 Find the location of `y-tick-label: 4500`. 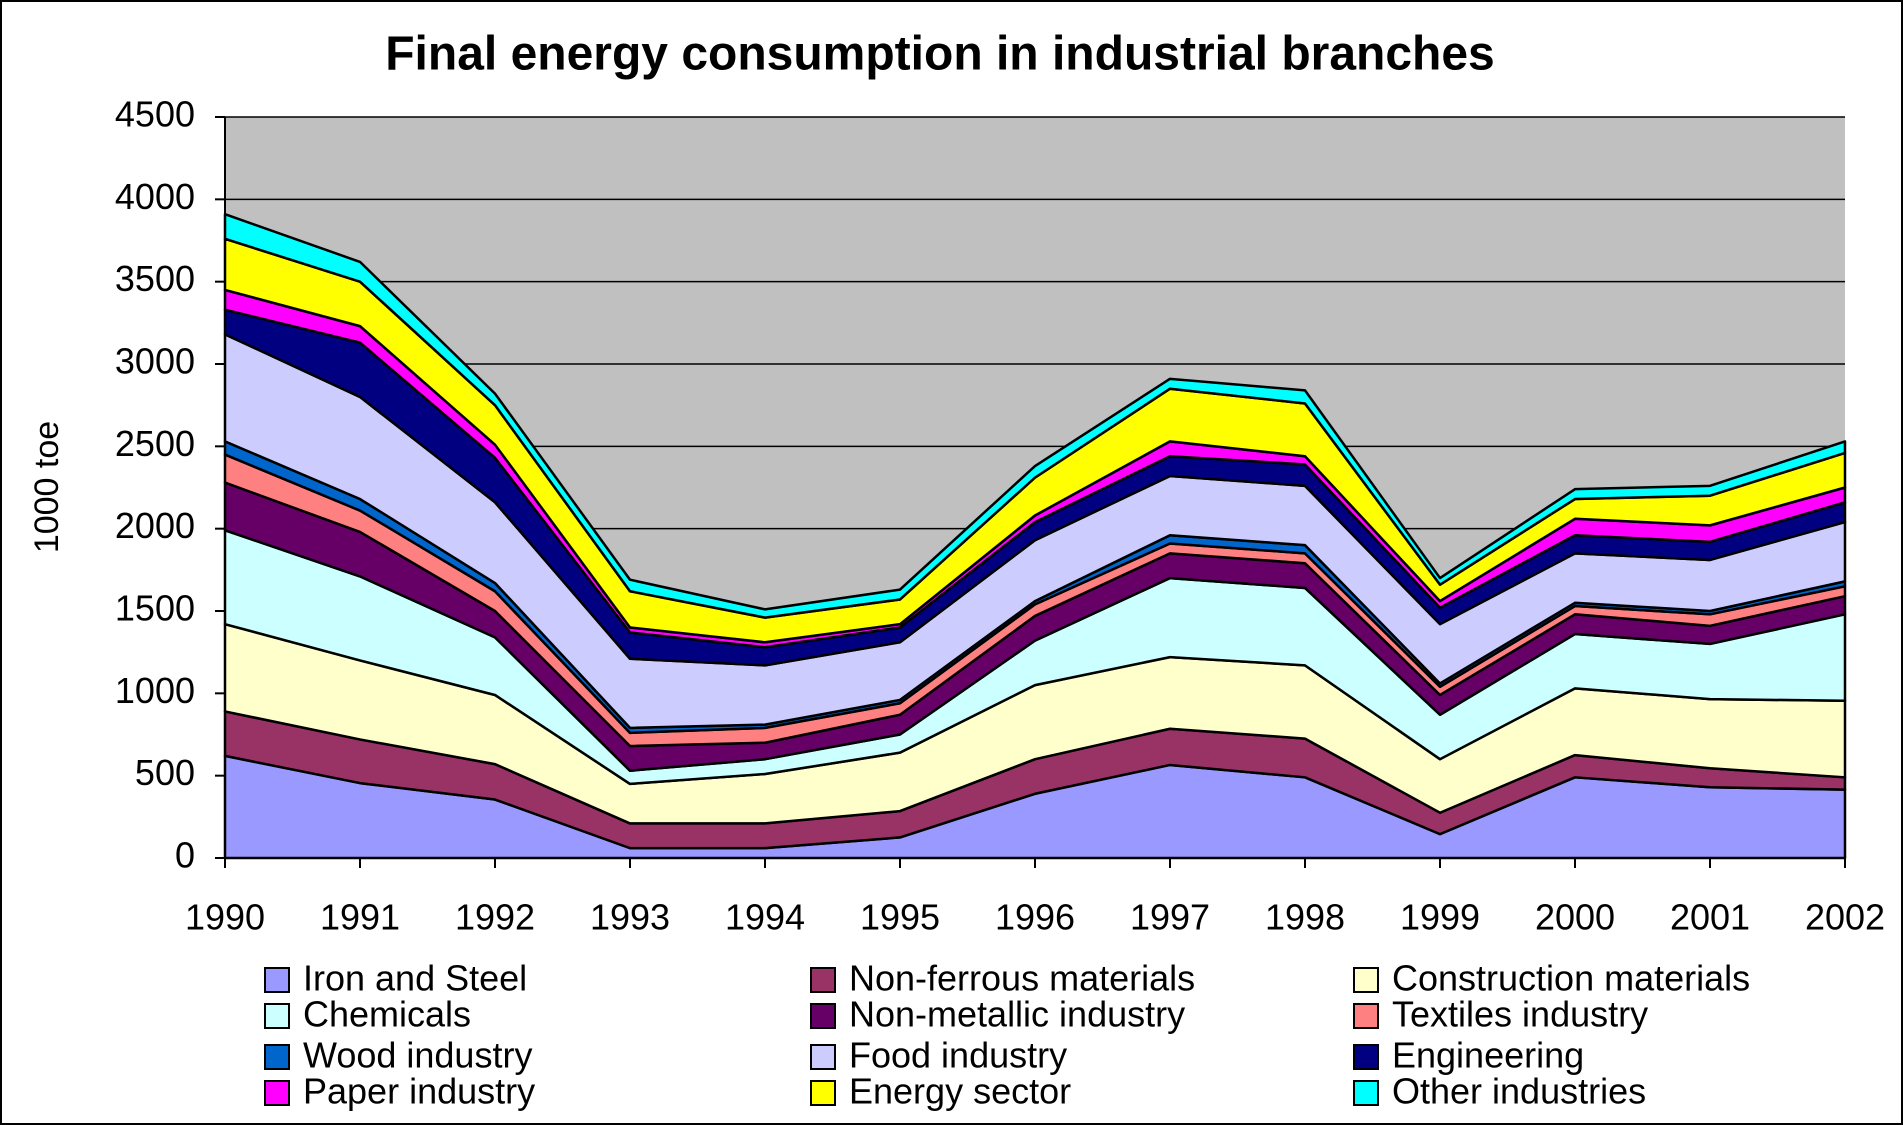

y-tick-label: 4500 is located at coordinates (155, 114).